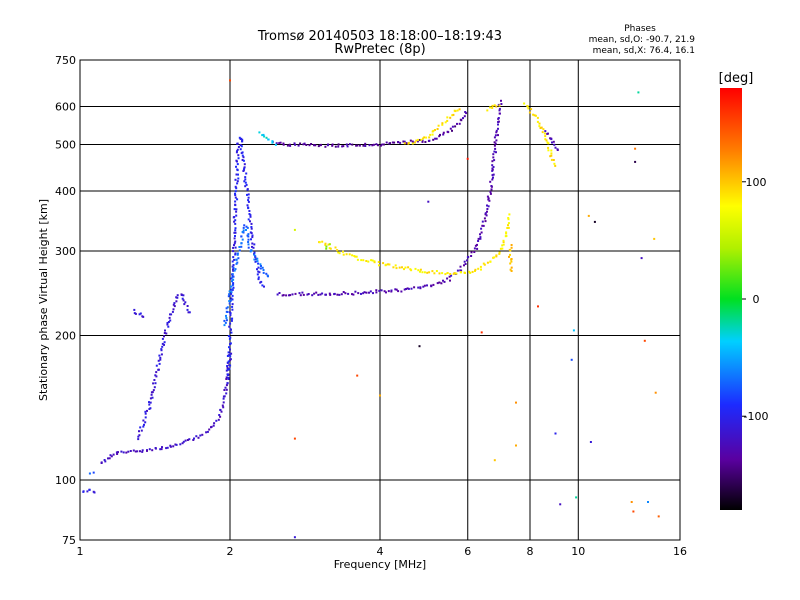 The width and height of the screenshot is (800, 600). I want to click on x-tick-label: 10, so click(578, 551).